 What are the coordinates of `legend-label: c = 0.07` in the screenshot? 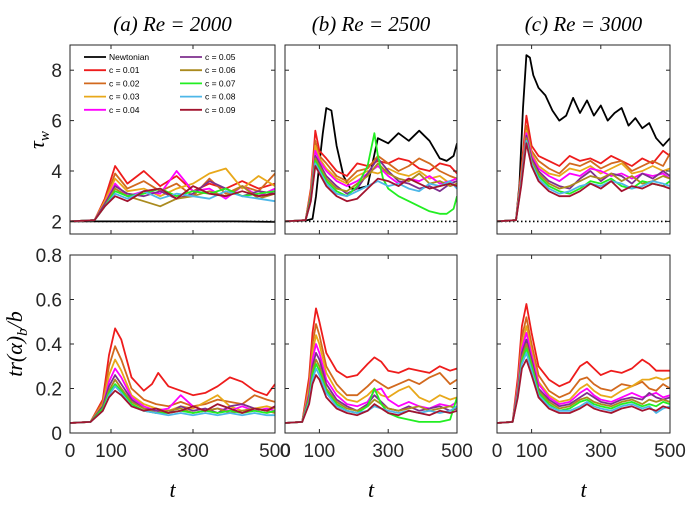 It's located at (220, 83).